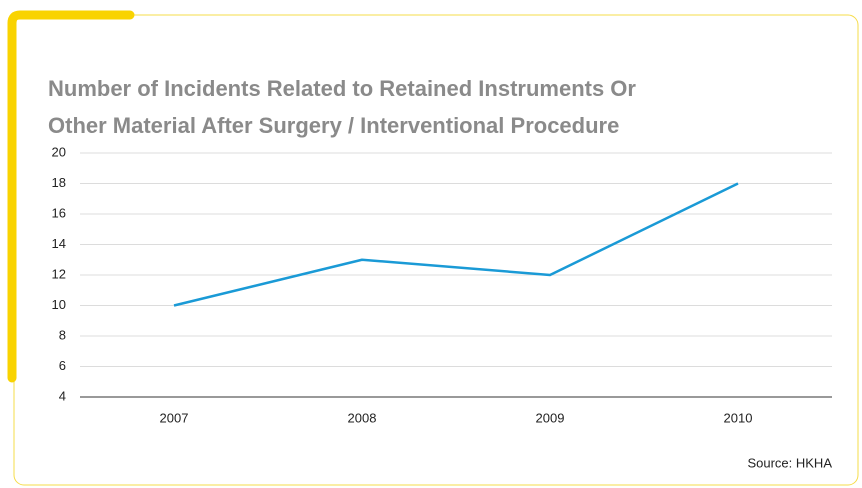 Image resolution: width=862 pixels, height=488 pixels. I want to click on y-tick-label: 12, so click(59, 273).